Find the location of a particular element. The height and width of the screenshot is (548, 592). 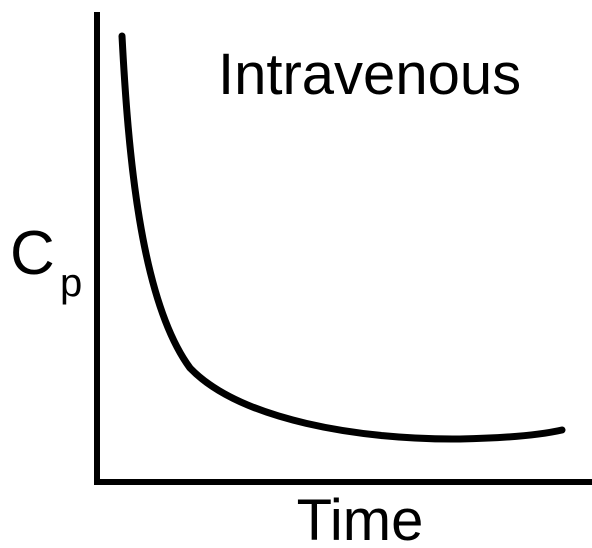

title: Intravenous is located at coordinates (369, 74).